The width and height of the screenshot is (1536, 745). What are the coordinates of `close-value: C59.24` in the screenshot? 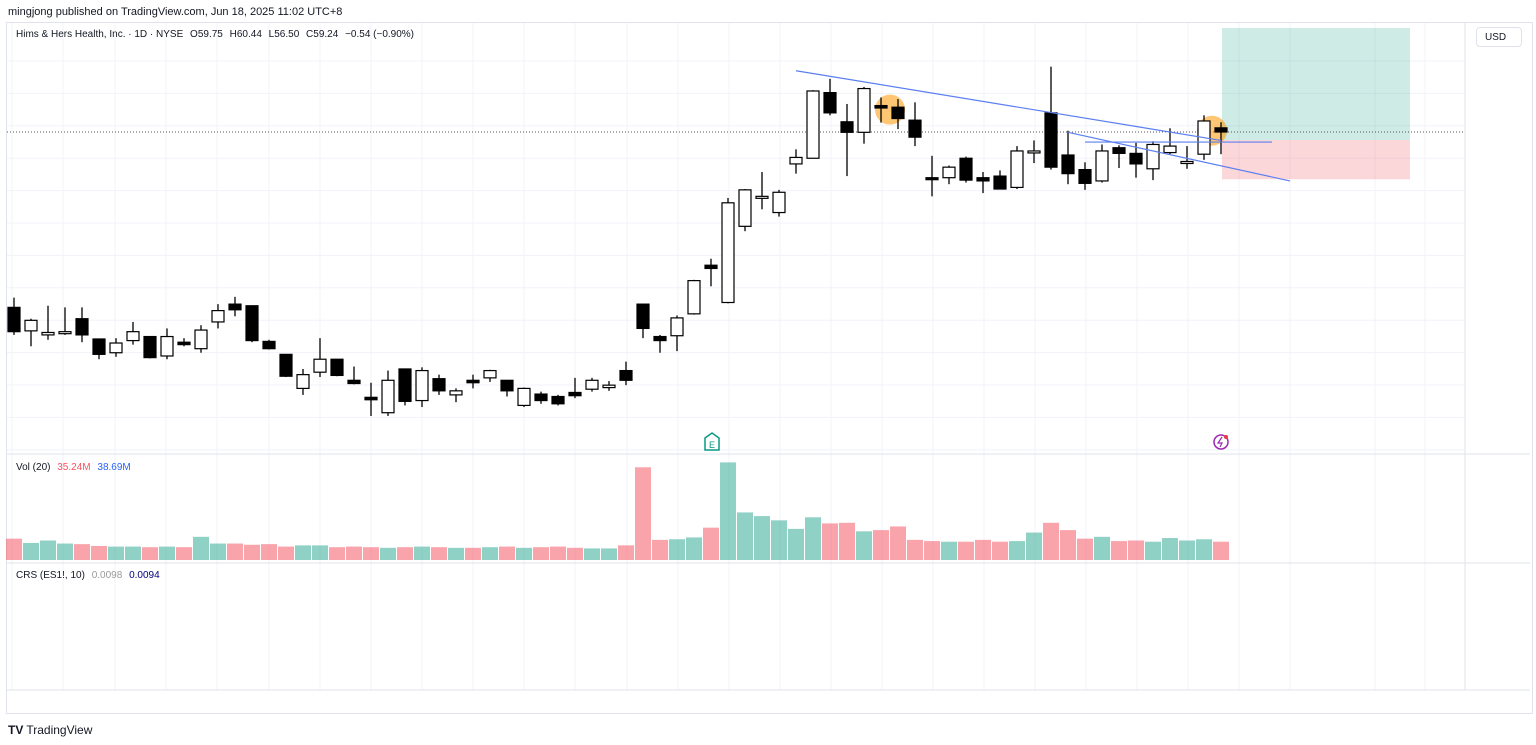 It's located at (322, 34).